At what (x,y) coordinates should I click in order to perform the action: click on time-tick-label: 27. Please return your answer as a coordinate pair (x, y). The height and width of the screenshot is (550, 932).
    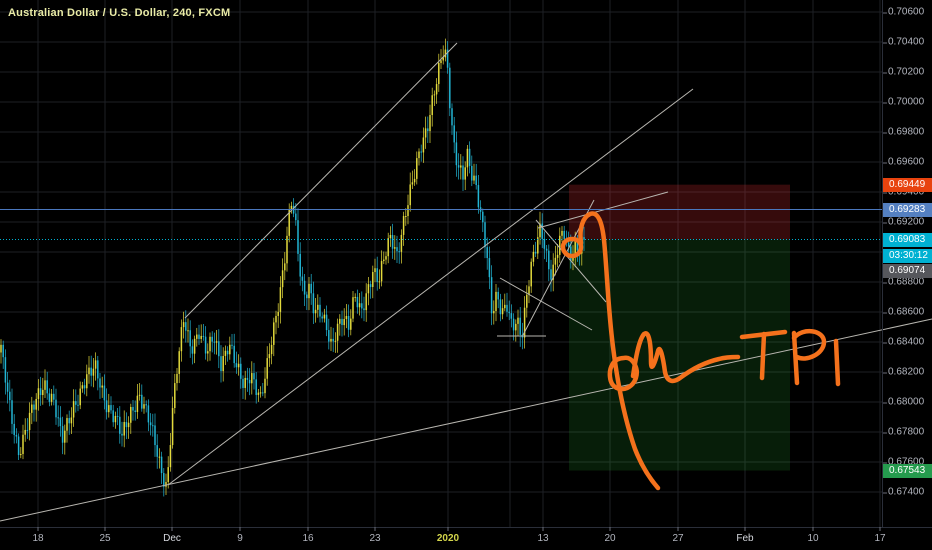
    Looking at the image, I should click on (678, 538).